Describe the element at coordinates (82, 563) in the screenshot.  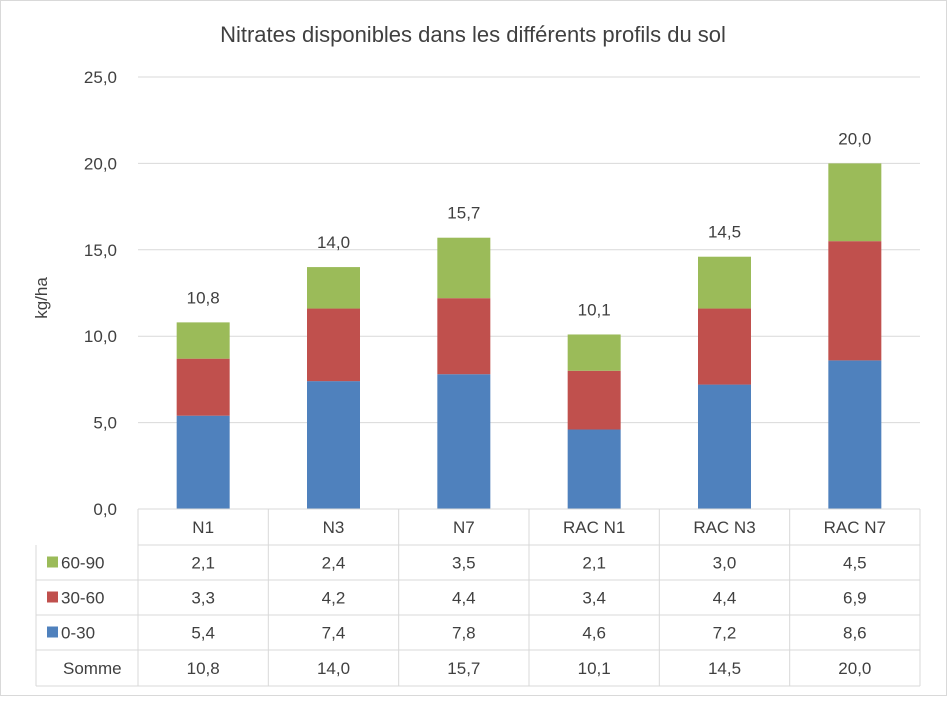
I see `legend-label: 60-90` at that location.